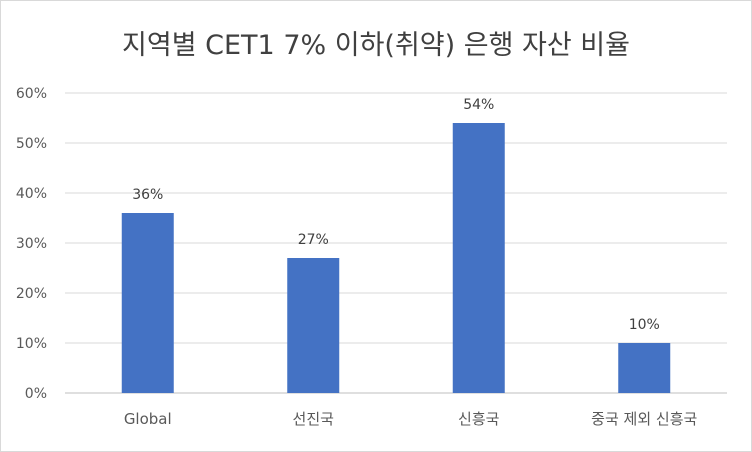  What do you see at coordinates (31, 344) in the screenshot?
I see `y-tick-label: 10%` at bounding box center [31, 344].